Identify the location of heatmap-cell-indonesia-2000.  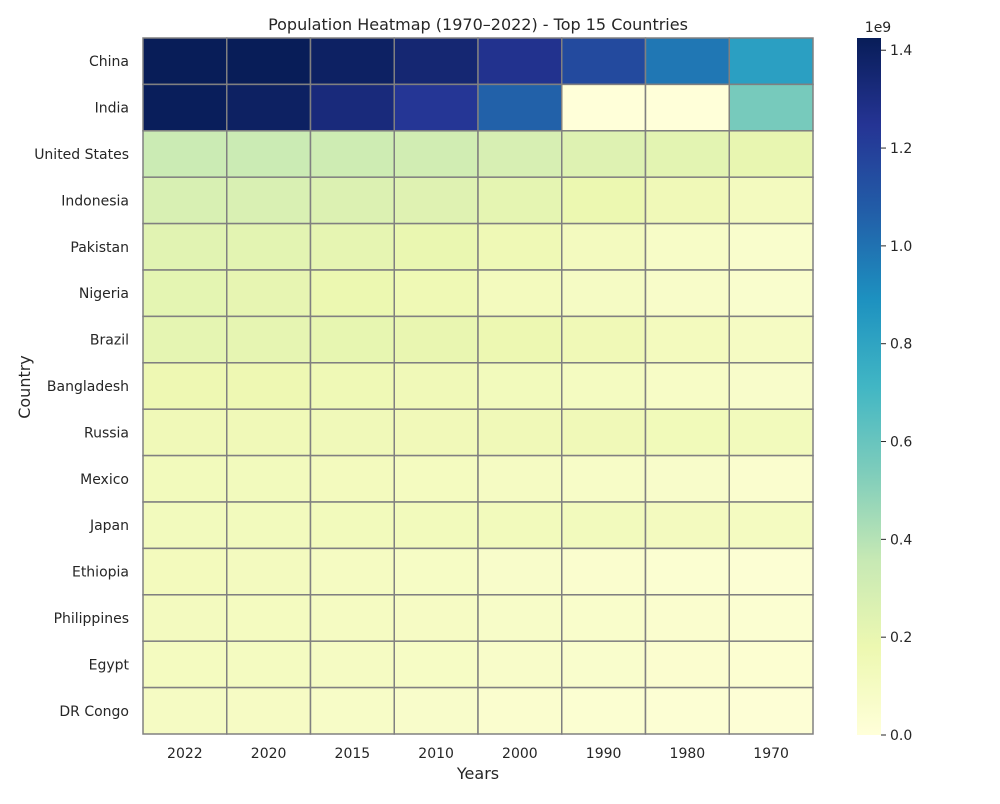
(520, 200).